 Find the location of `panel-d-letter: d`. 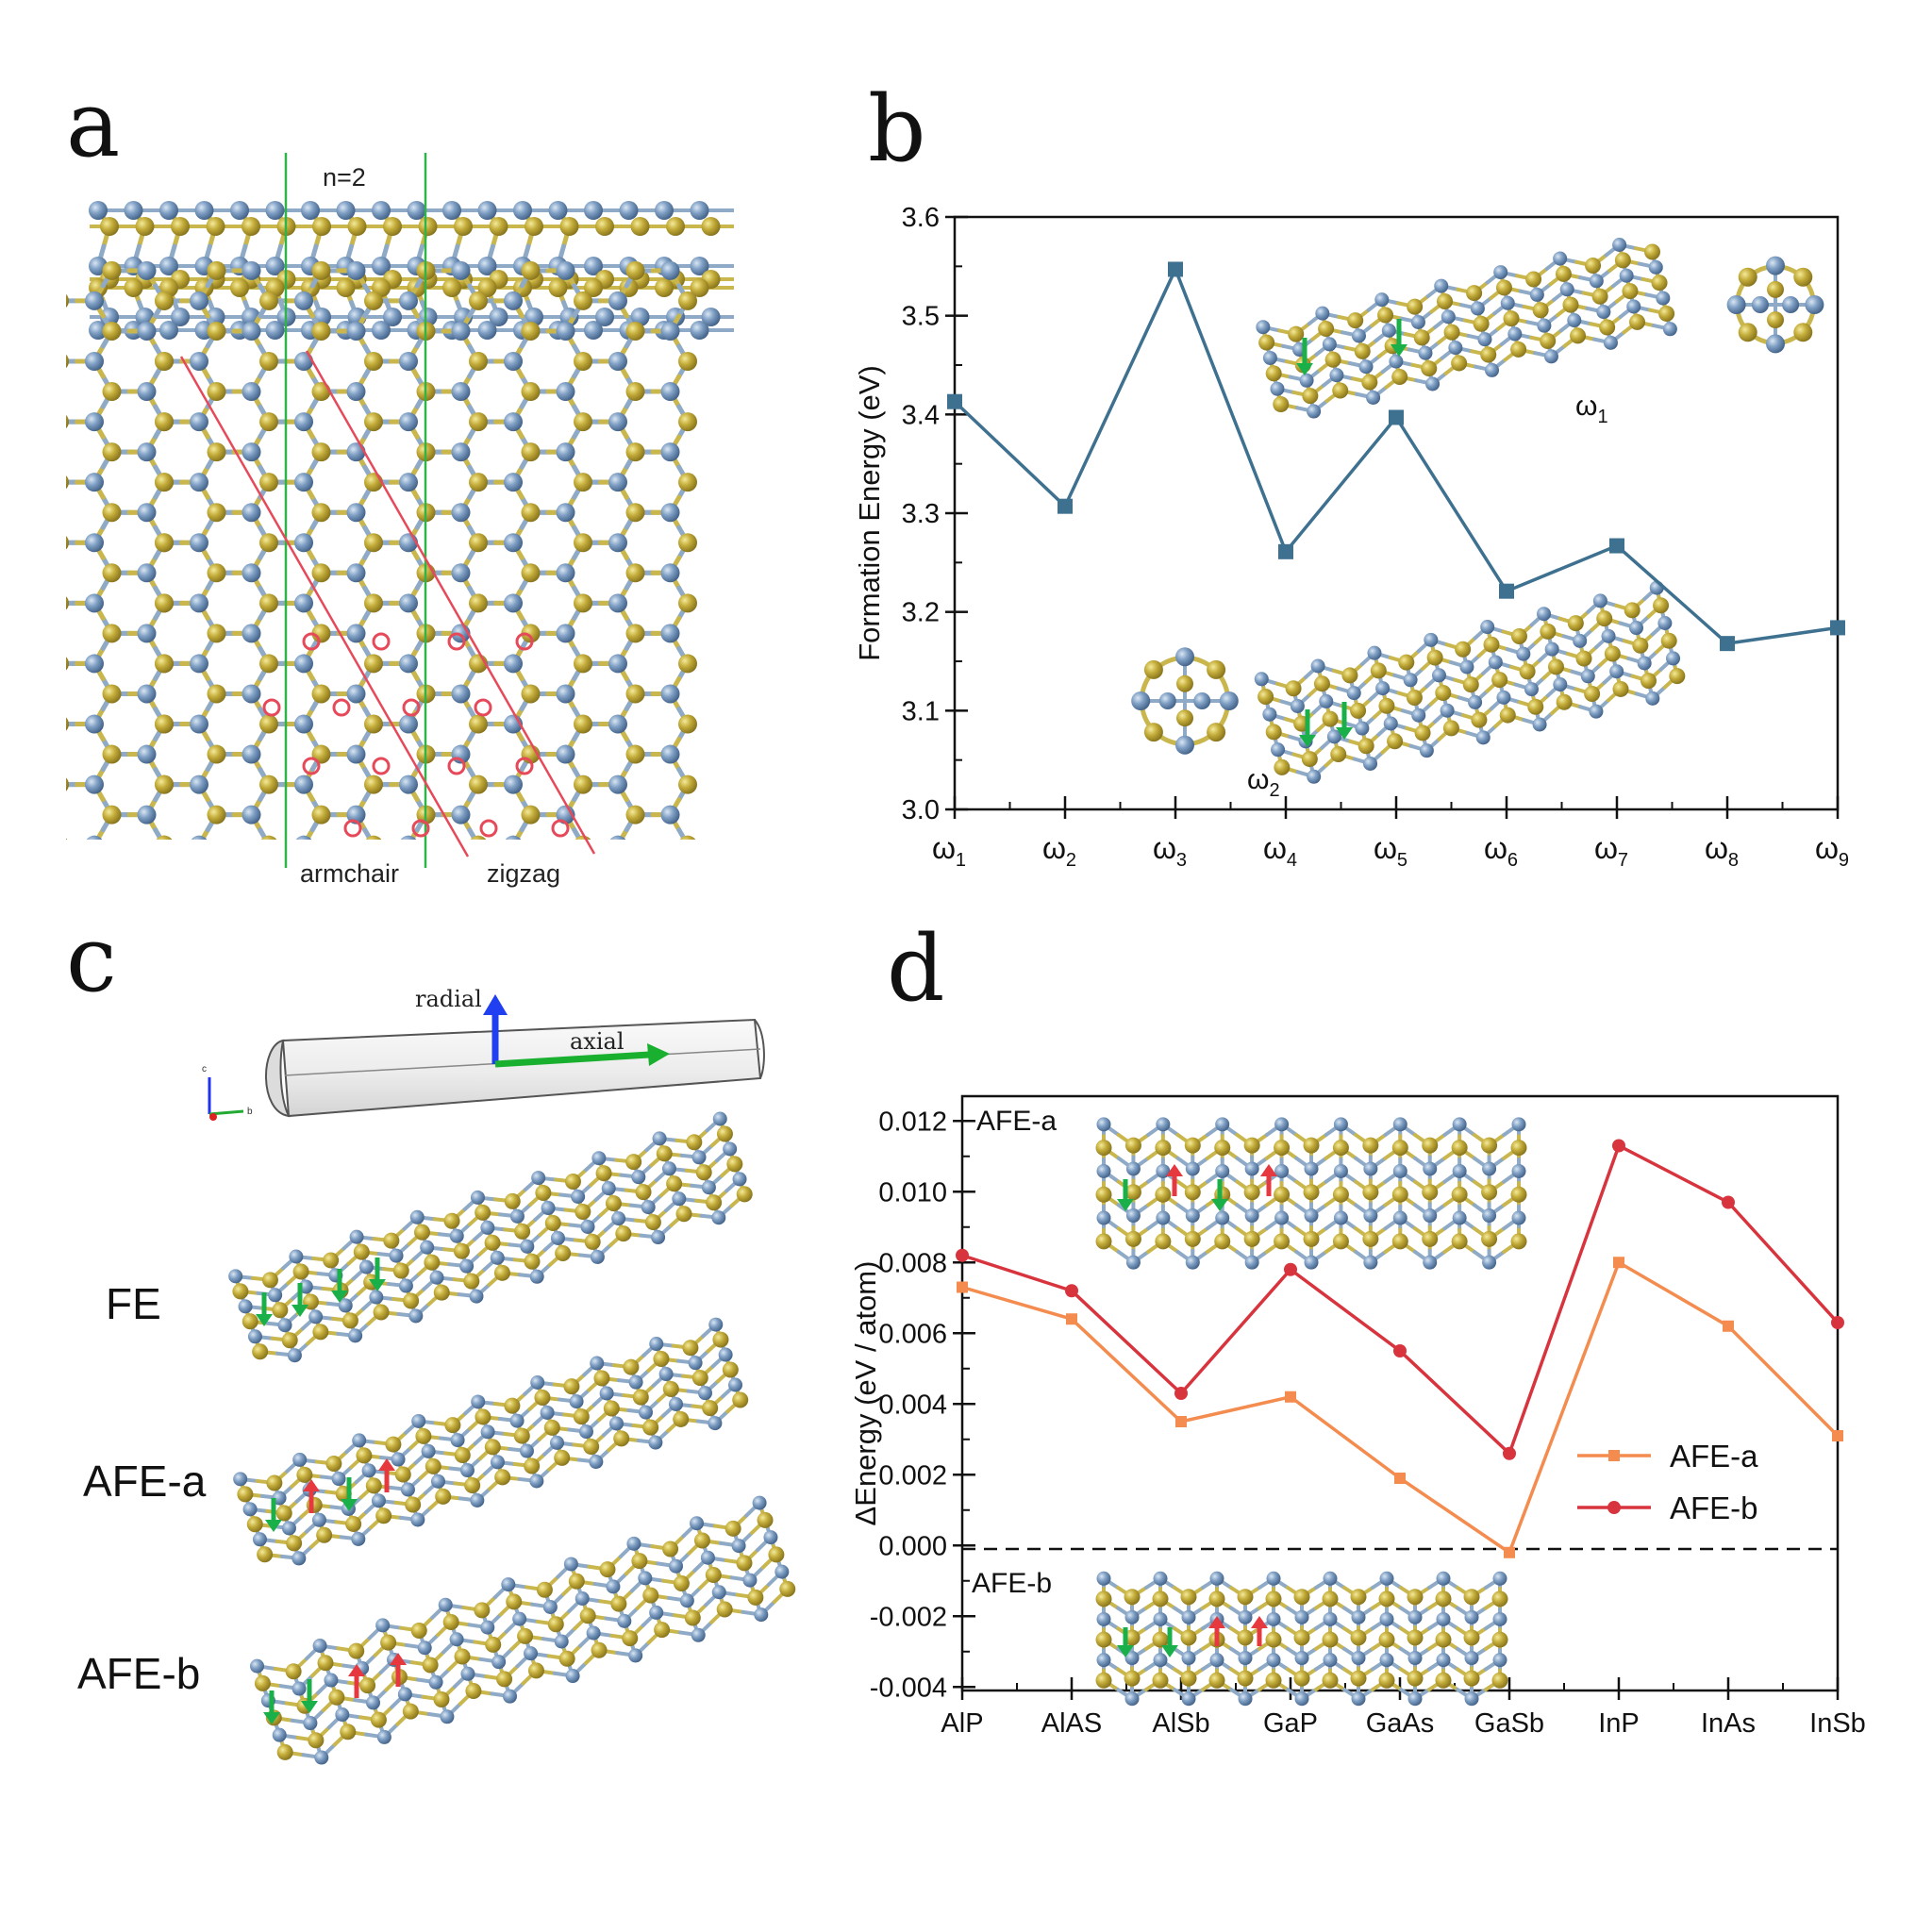

panel-d-letter: d is located at coordinates (915, 969).